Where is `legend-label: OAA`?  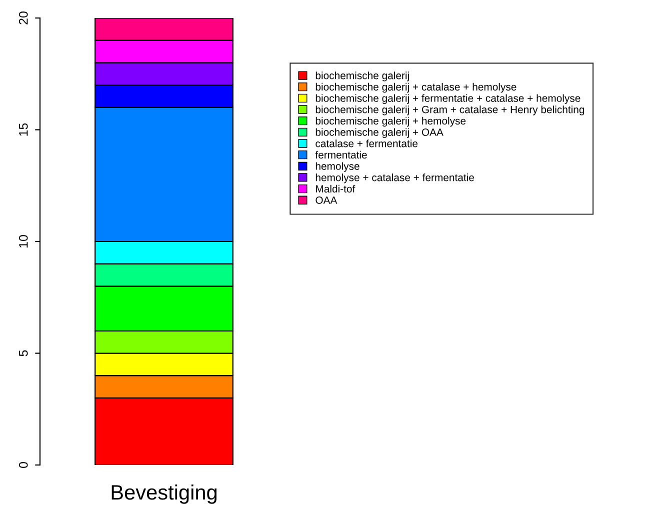 legend-label: OAA is located at coordinates (327, 200).